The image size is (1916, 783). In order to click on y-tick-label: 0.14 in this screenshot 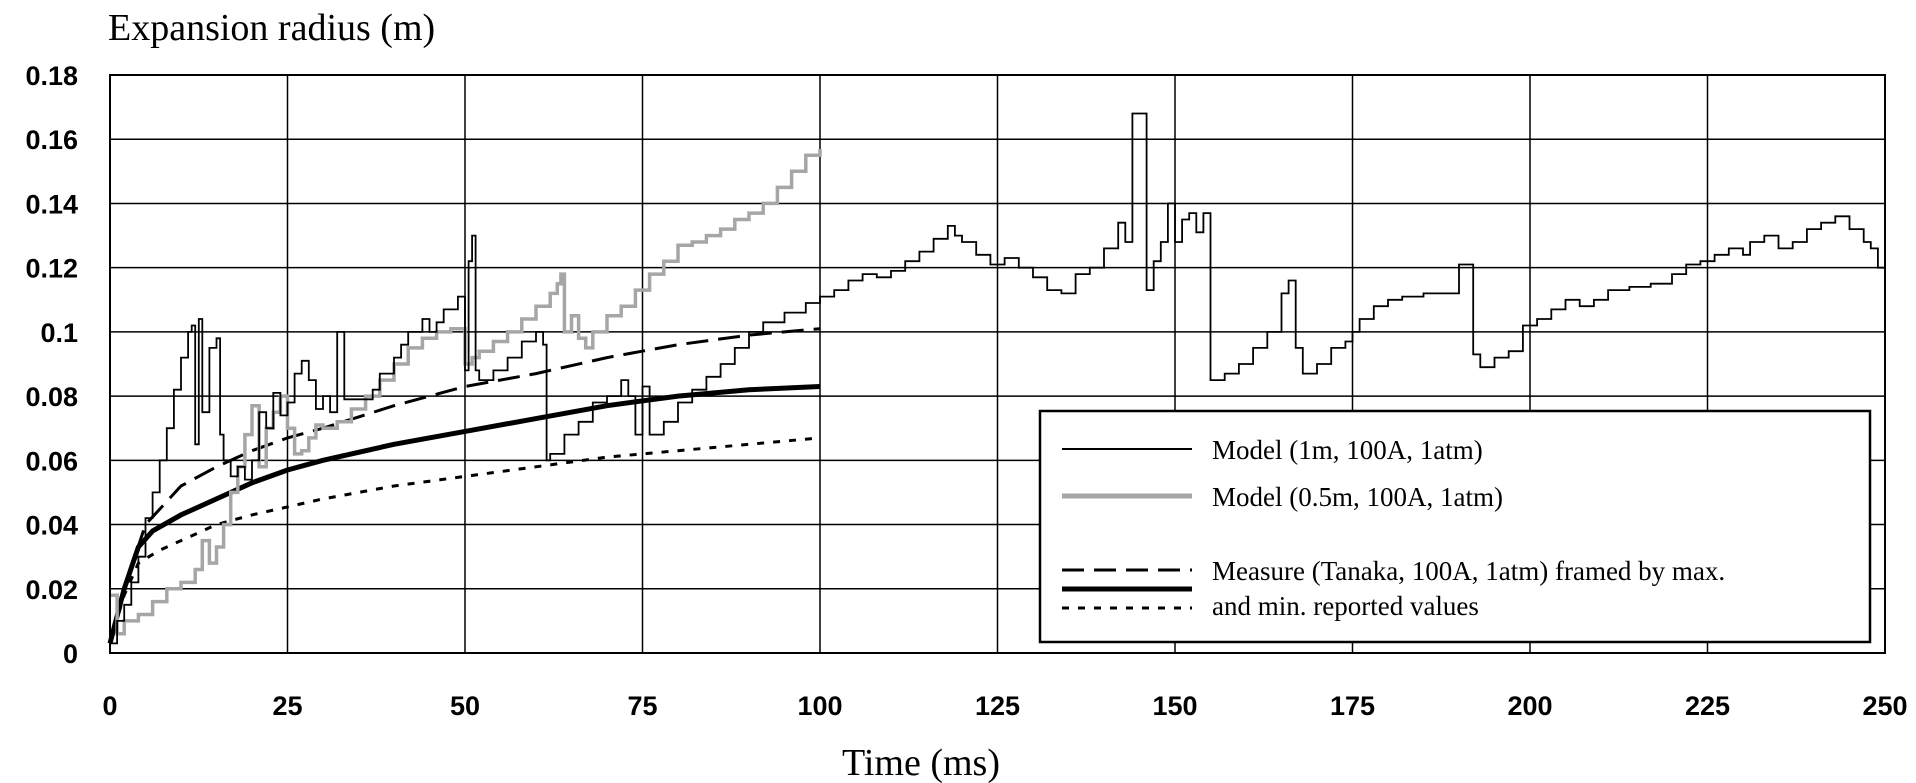, I will do `click(51, 204)`.